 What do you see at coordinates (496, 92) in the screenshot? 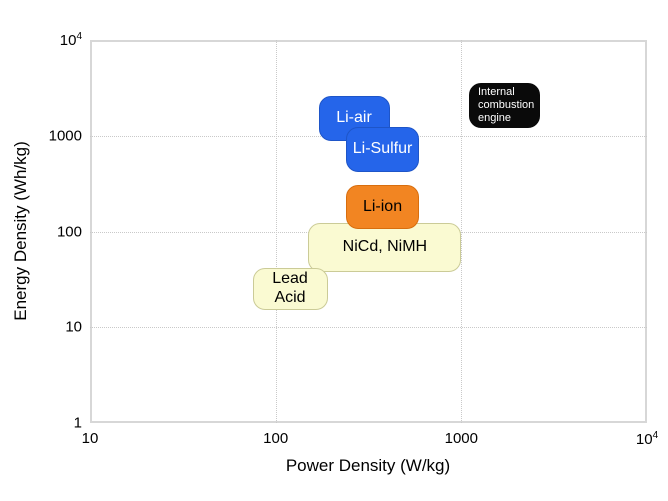
I see `region-label-line: Internal` at bounding box center [496, 92].